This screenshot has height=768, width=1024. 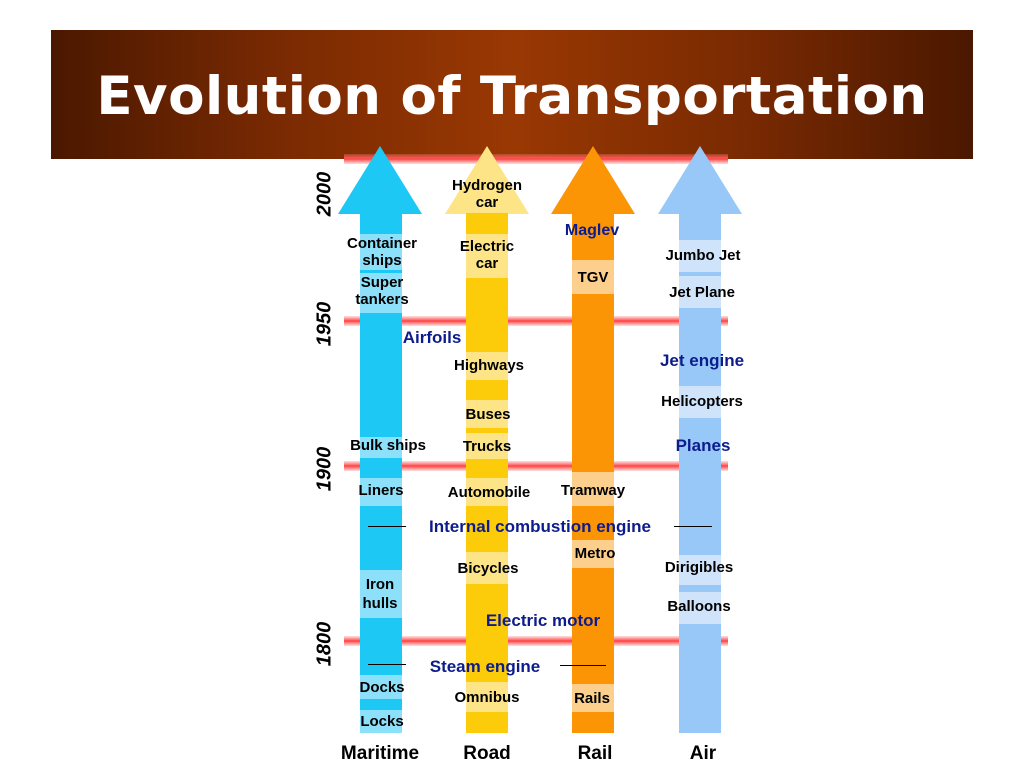 I want to click on year-label-1950: 1950, so click(x=324, y=324).